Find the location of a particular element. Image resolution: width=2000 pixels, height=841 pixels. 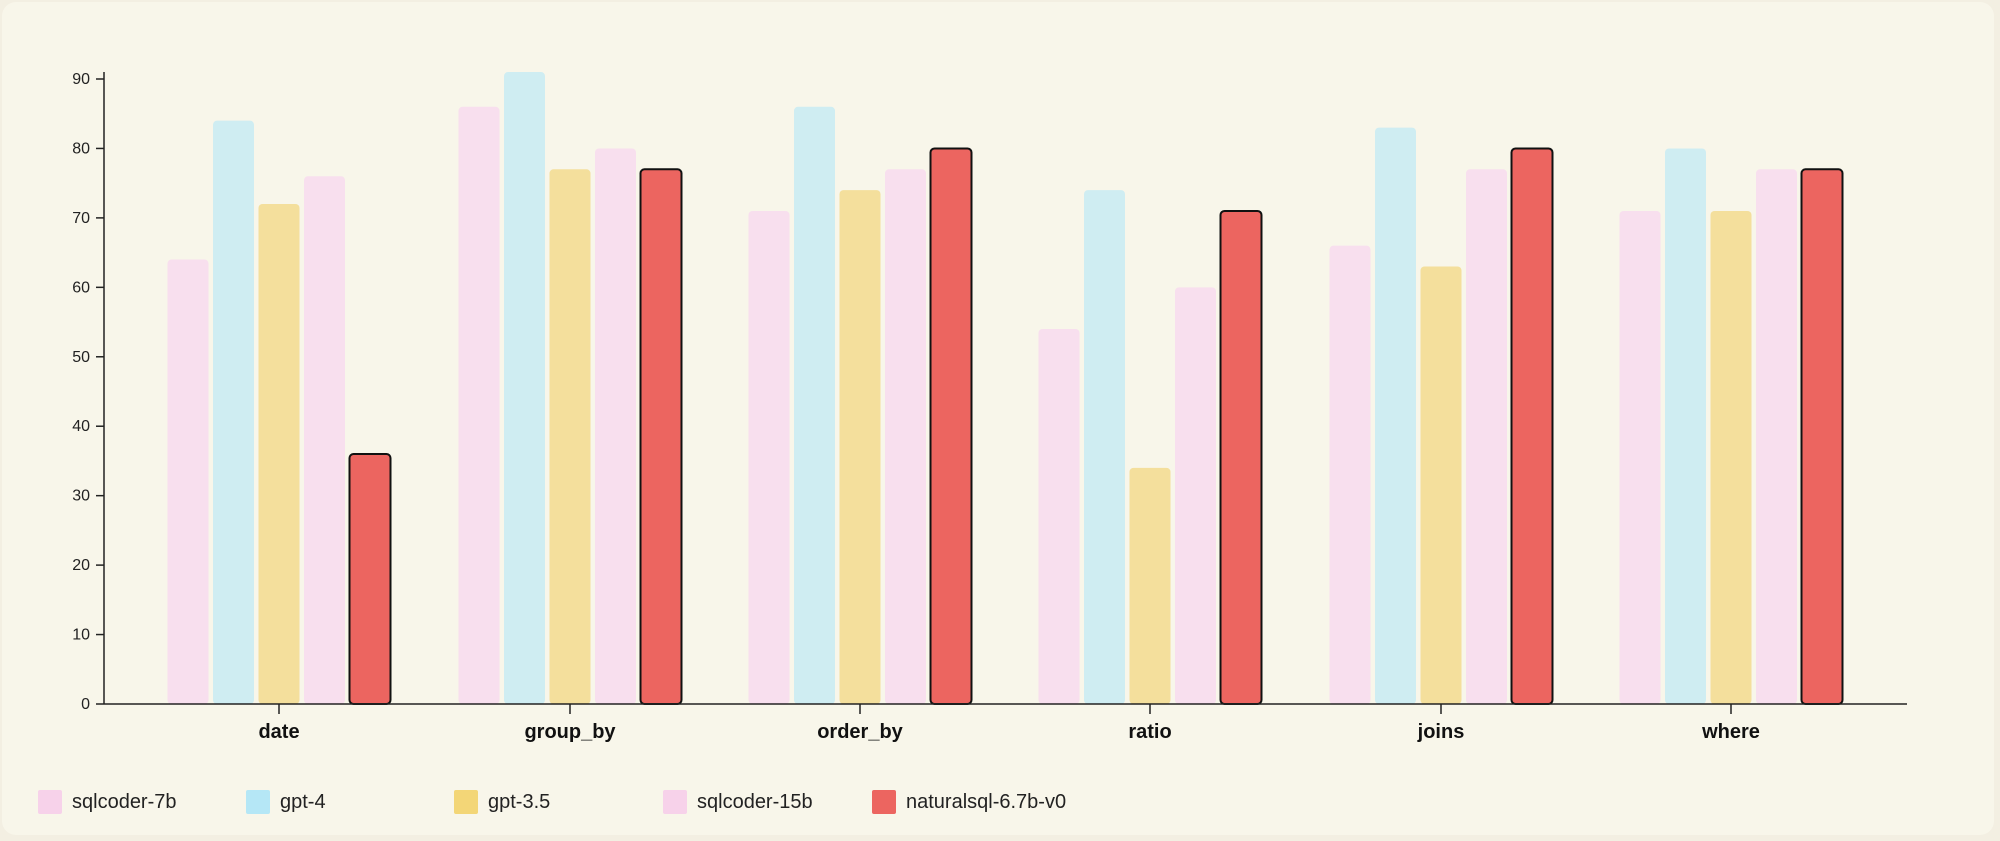

x-tick-label: ratio is located at coordinates (1149, 732).